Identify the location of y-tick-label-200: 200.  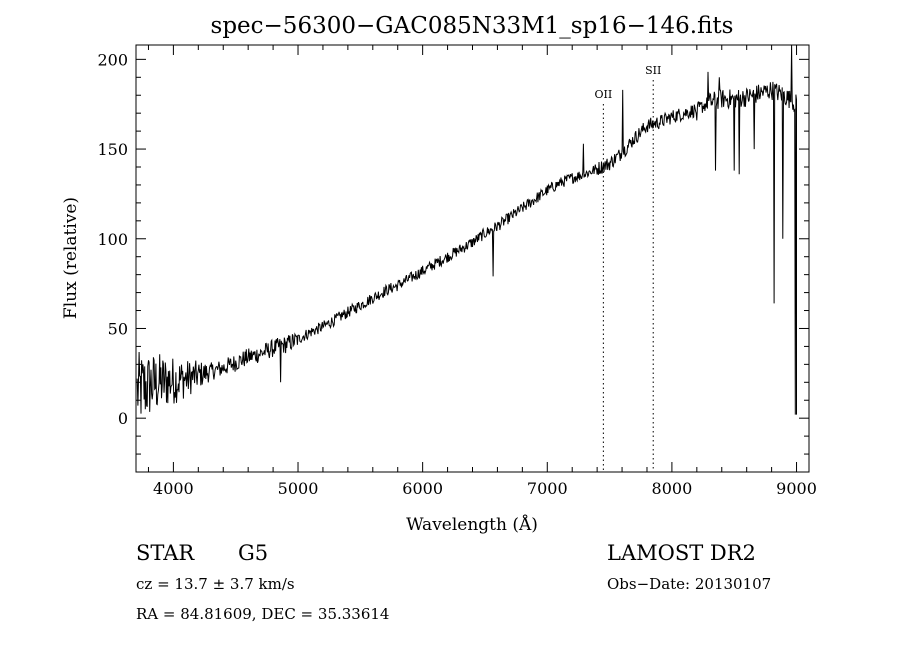
(112, 59).